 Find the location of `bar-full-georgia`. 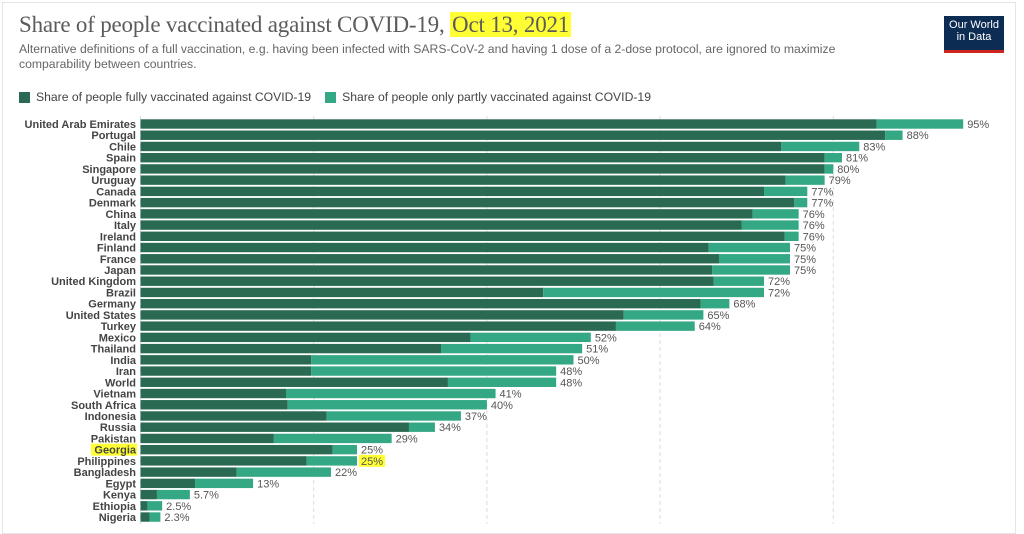

bar-full-georgia is located at coordinates (236, 449).